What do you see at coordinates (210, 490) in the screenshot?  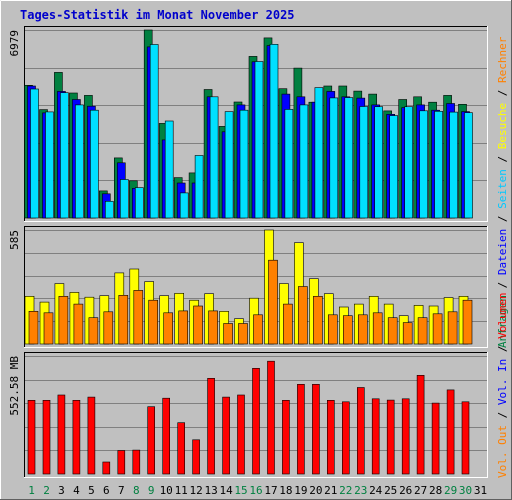 I see `x-tick-label-day-13: 13` at bounding box center [210, 490].